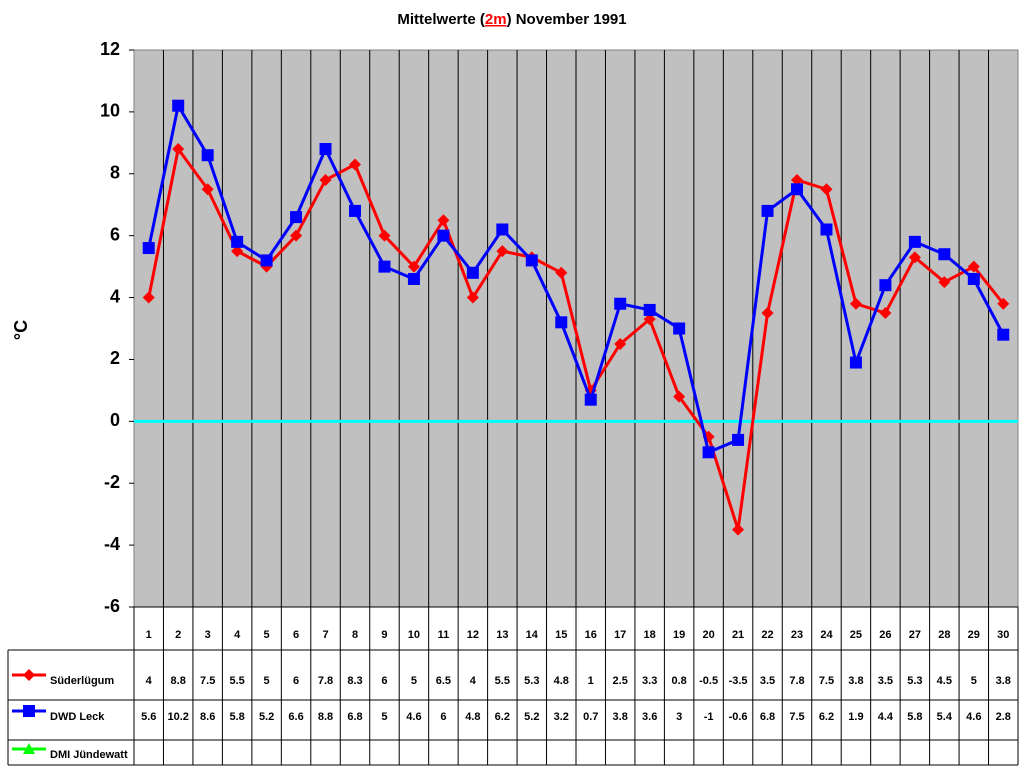 Image resolution: width=1024 pixels, height=773 pixels. What do you see at coordinates (115, 358) in the screenshot?
I see `y-tick-label: 2` at bounding box center [115, 358].